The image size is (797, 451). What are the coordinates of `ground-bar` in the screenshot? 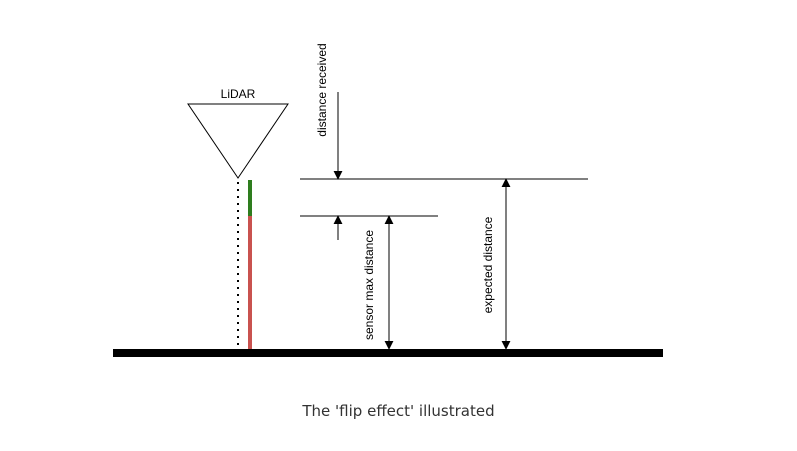 It's located at (388, 353).